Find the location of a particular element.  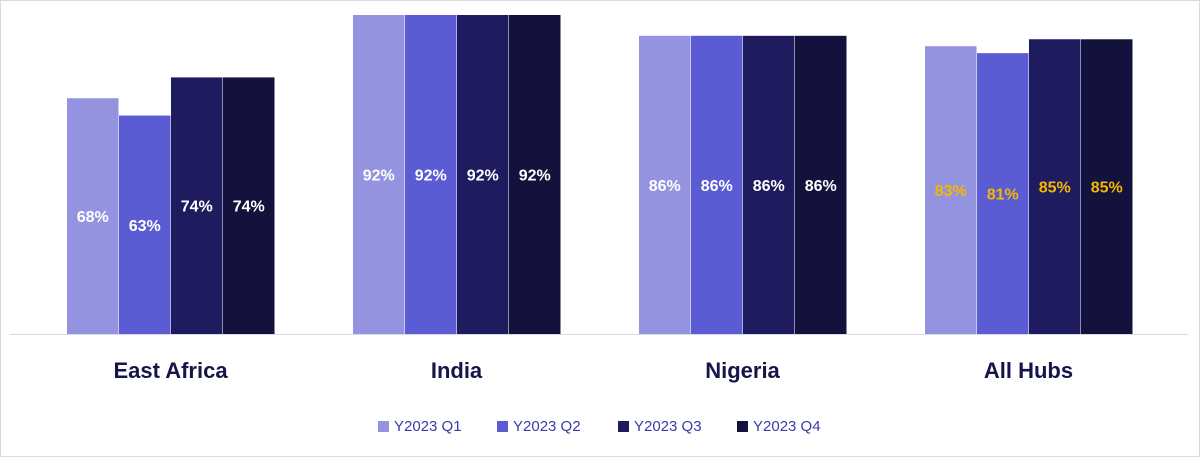

data-label: 81% is located at coordinates (1003, 195).